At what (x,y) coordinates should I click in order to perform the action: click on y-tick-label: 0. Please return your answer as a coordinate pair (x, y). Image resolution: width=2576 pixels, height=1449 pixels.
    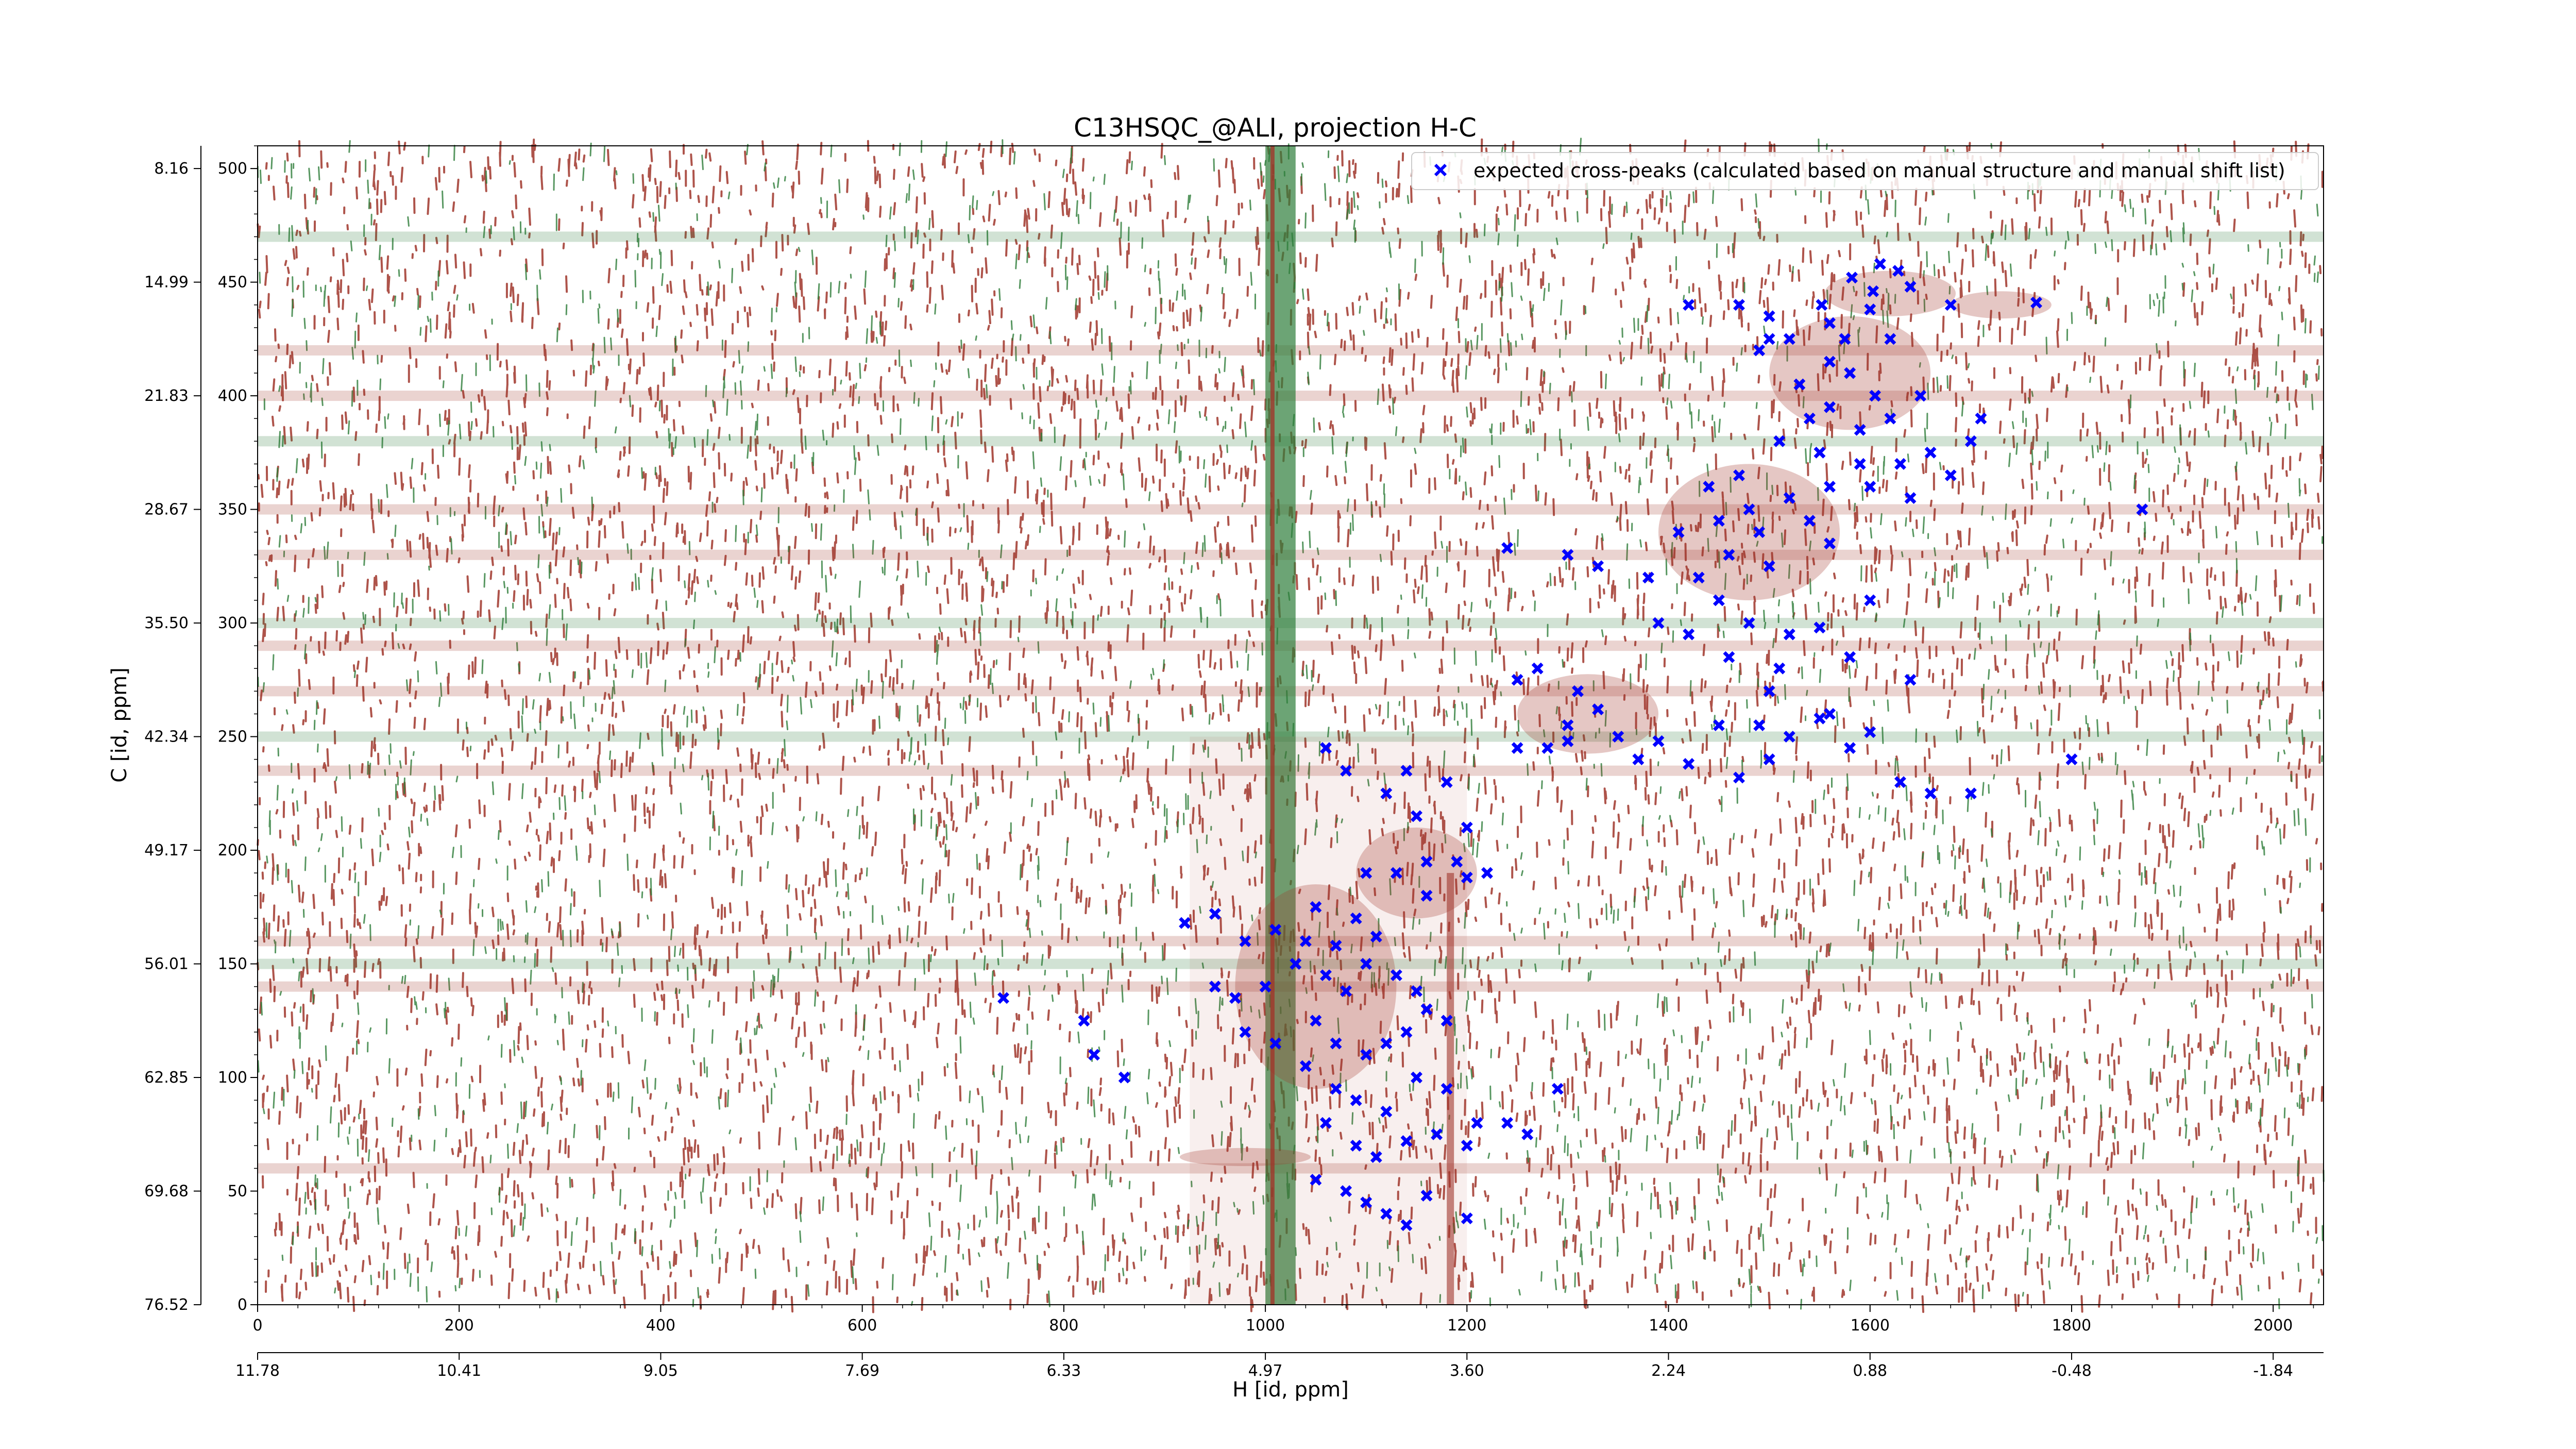
    Looking at the image, I should click on (242, 1305).